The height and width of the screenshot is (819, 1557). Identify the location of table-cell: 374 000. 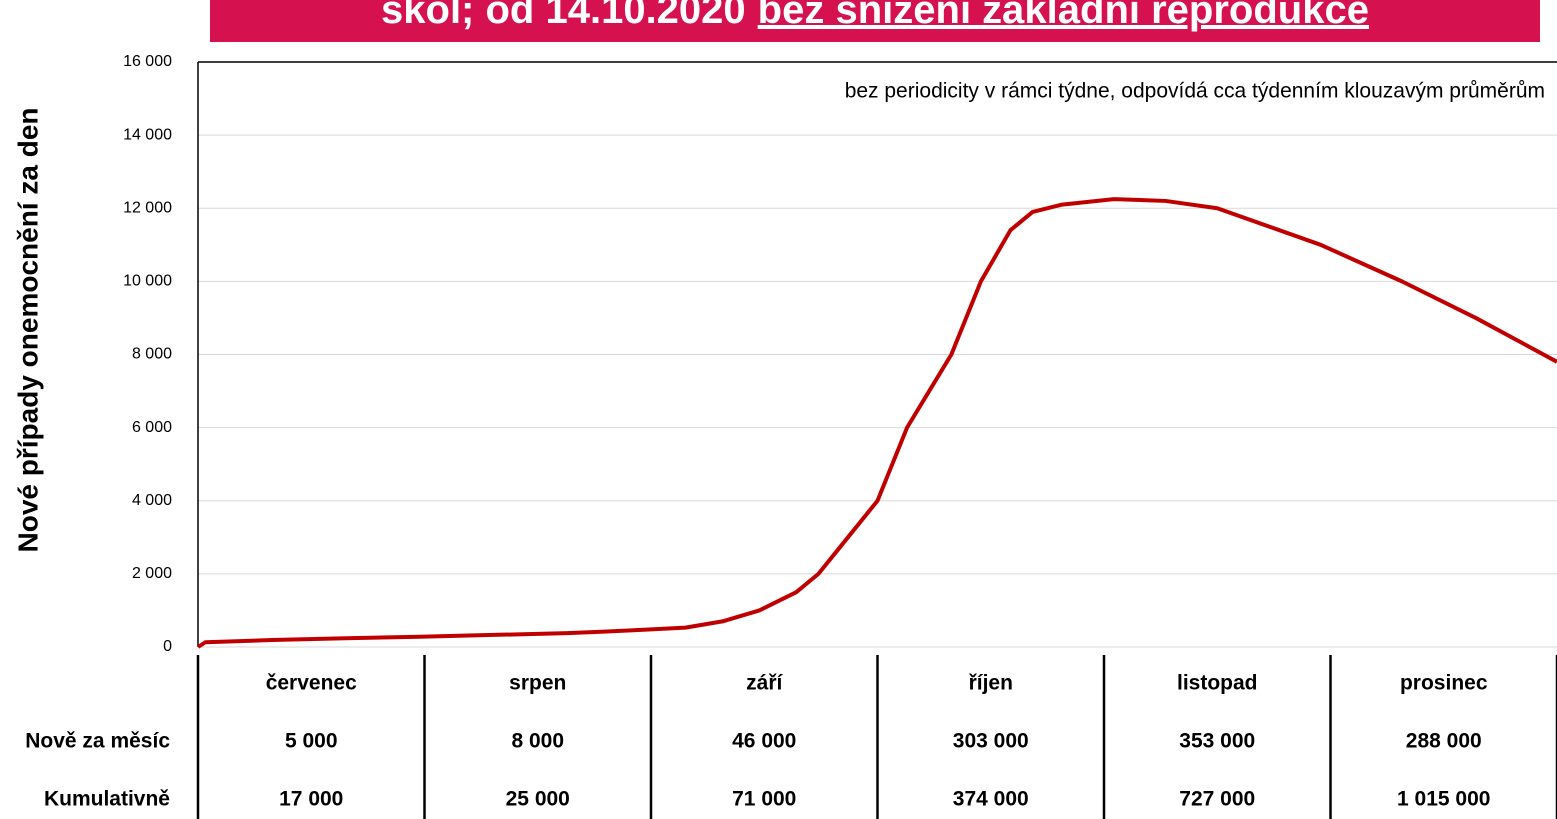
(991, 799).